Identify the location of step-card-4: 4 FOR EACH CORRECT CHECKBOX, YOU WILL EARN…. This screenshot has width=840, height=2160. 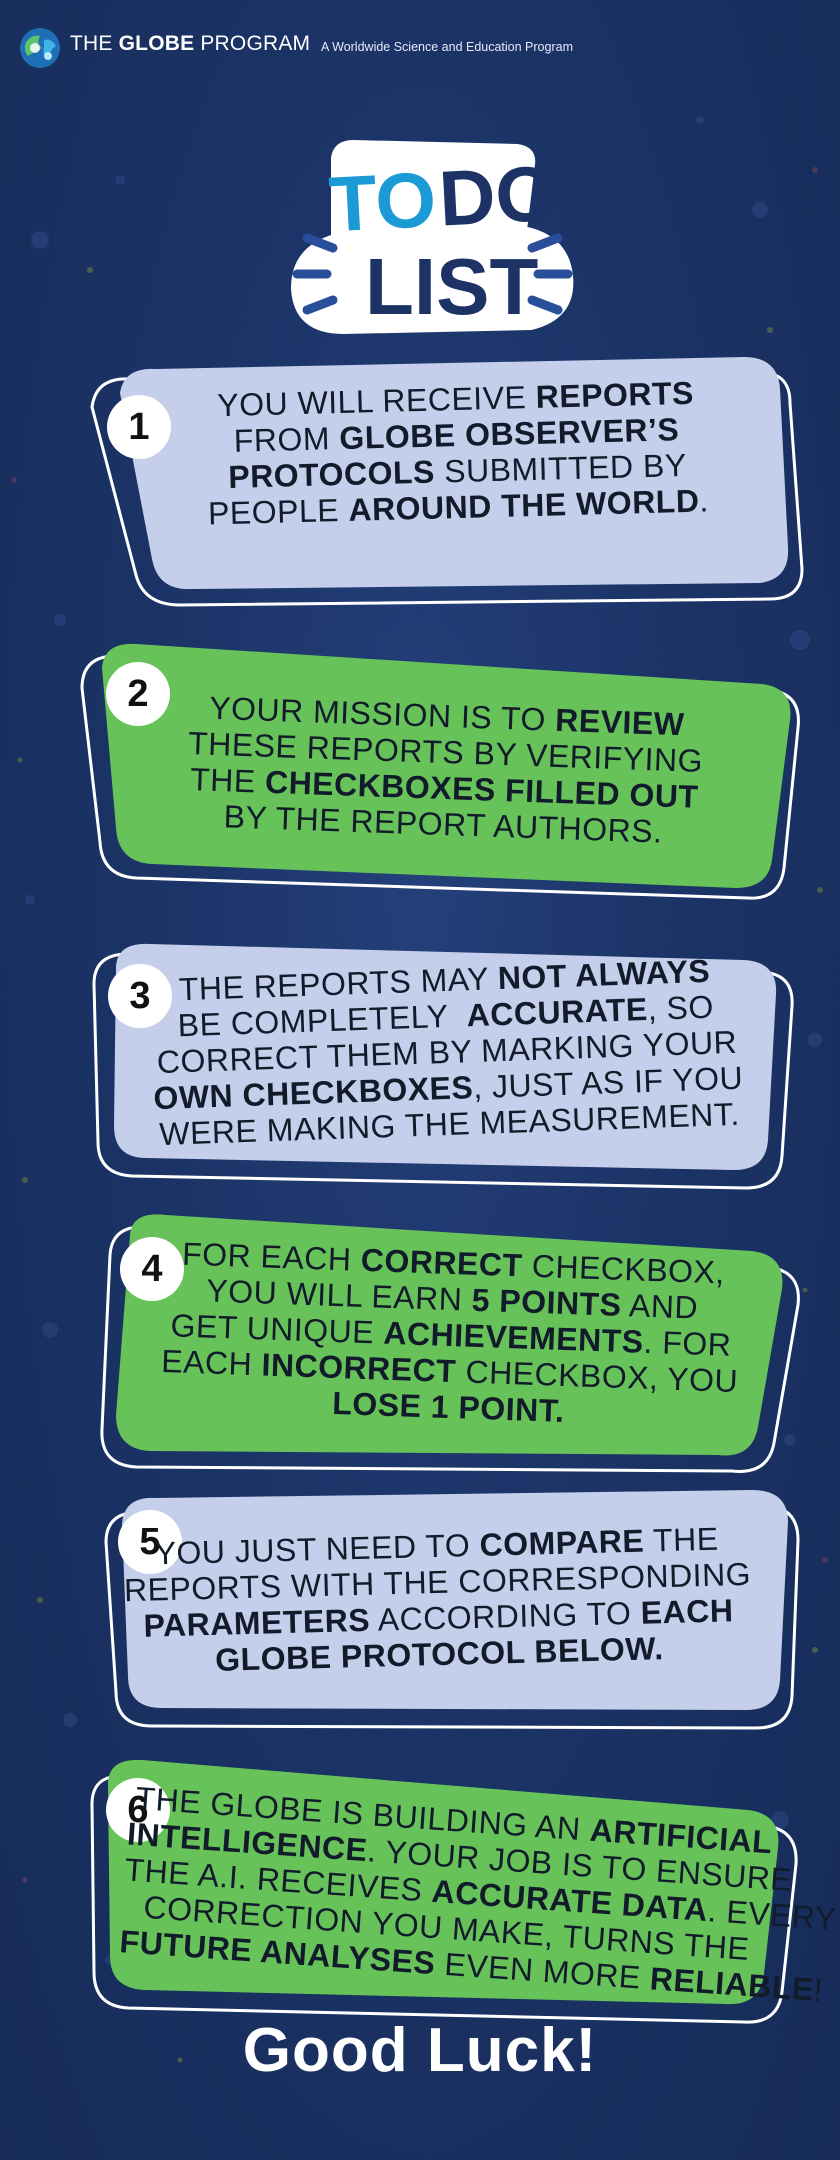
(446, 1343).